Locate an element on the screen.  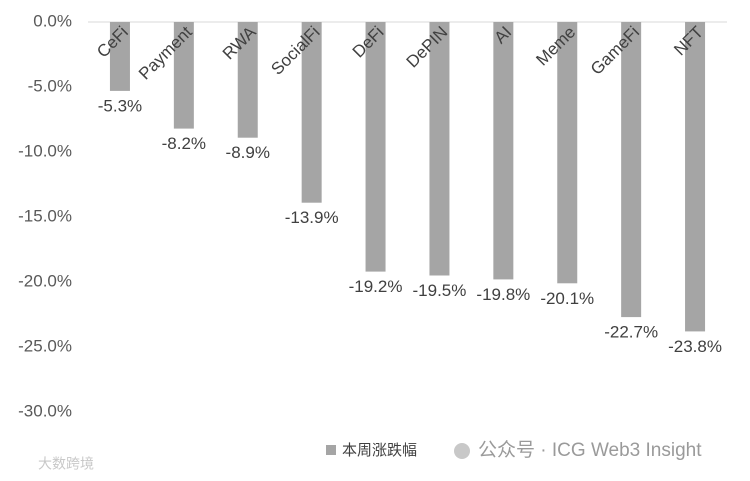
y-tick-label: -25.0% is located at coordinates (45, 345).